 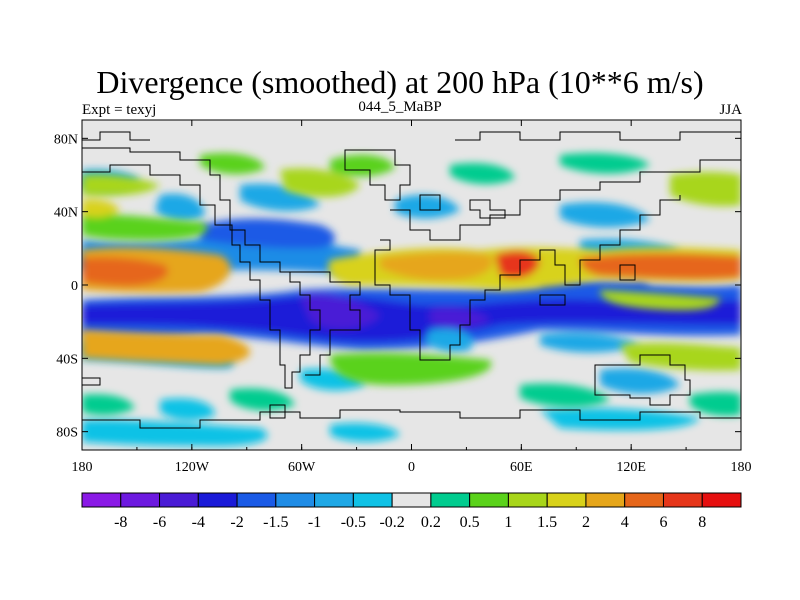 What do you see at coordinates (411, 511) in the screenshot?
I see `colorbar: -8 -6 -4 -2 -1.5 -1 -0.5 -0.2 0.2 0.5 1 1.5 2 4 6 8` at bounding box center [411, 511].